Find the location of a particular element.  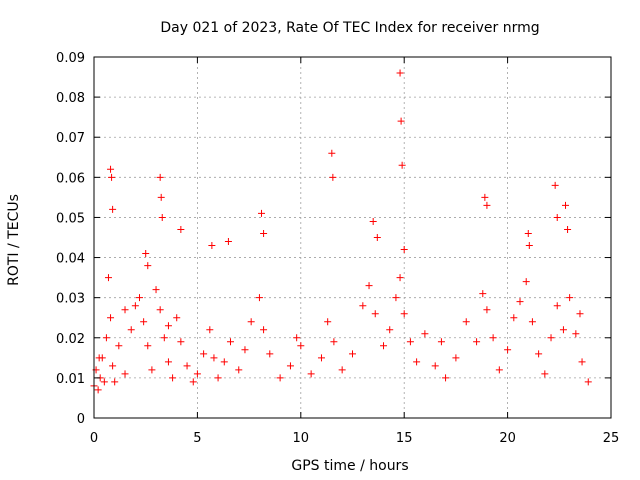

y-tick-label: 0 is located at coordinates (81, 419).